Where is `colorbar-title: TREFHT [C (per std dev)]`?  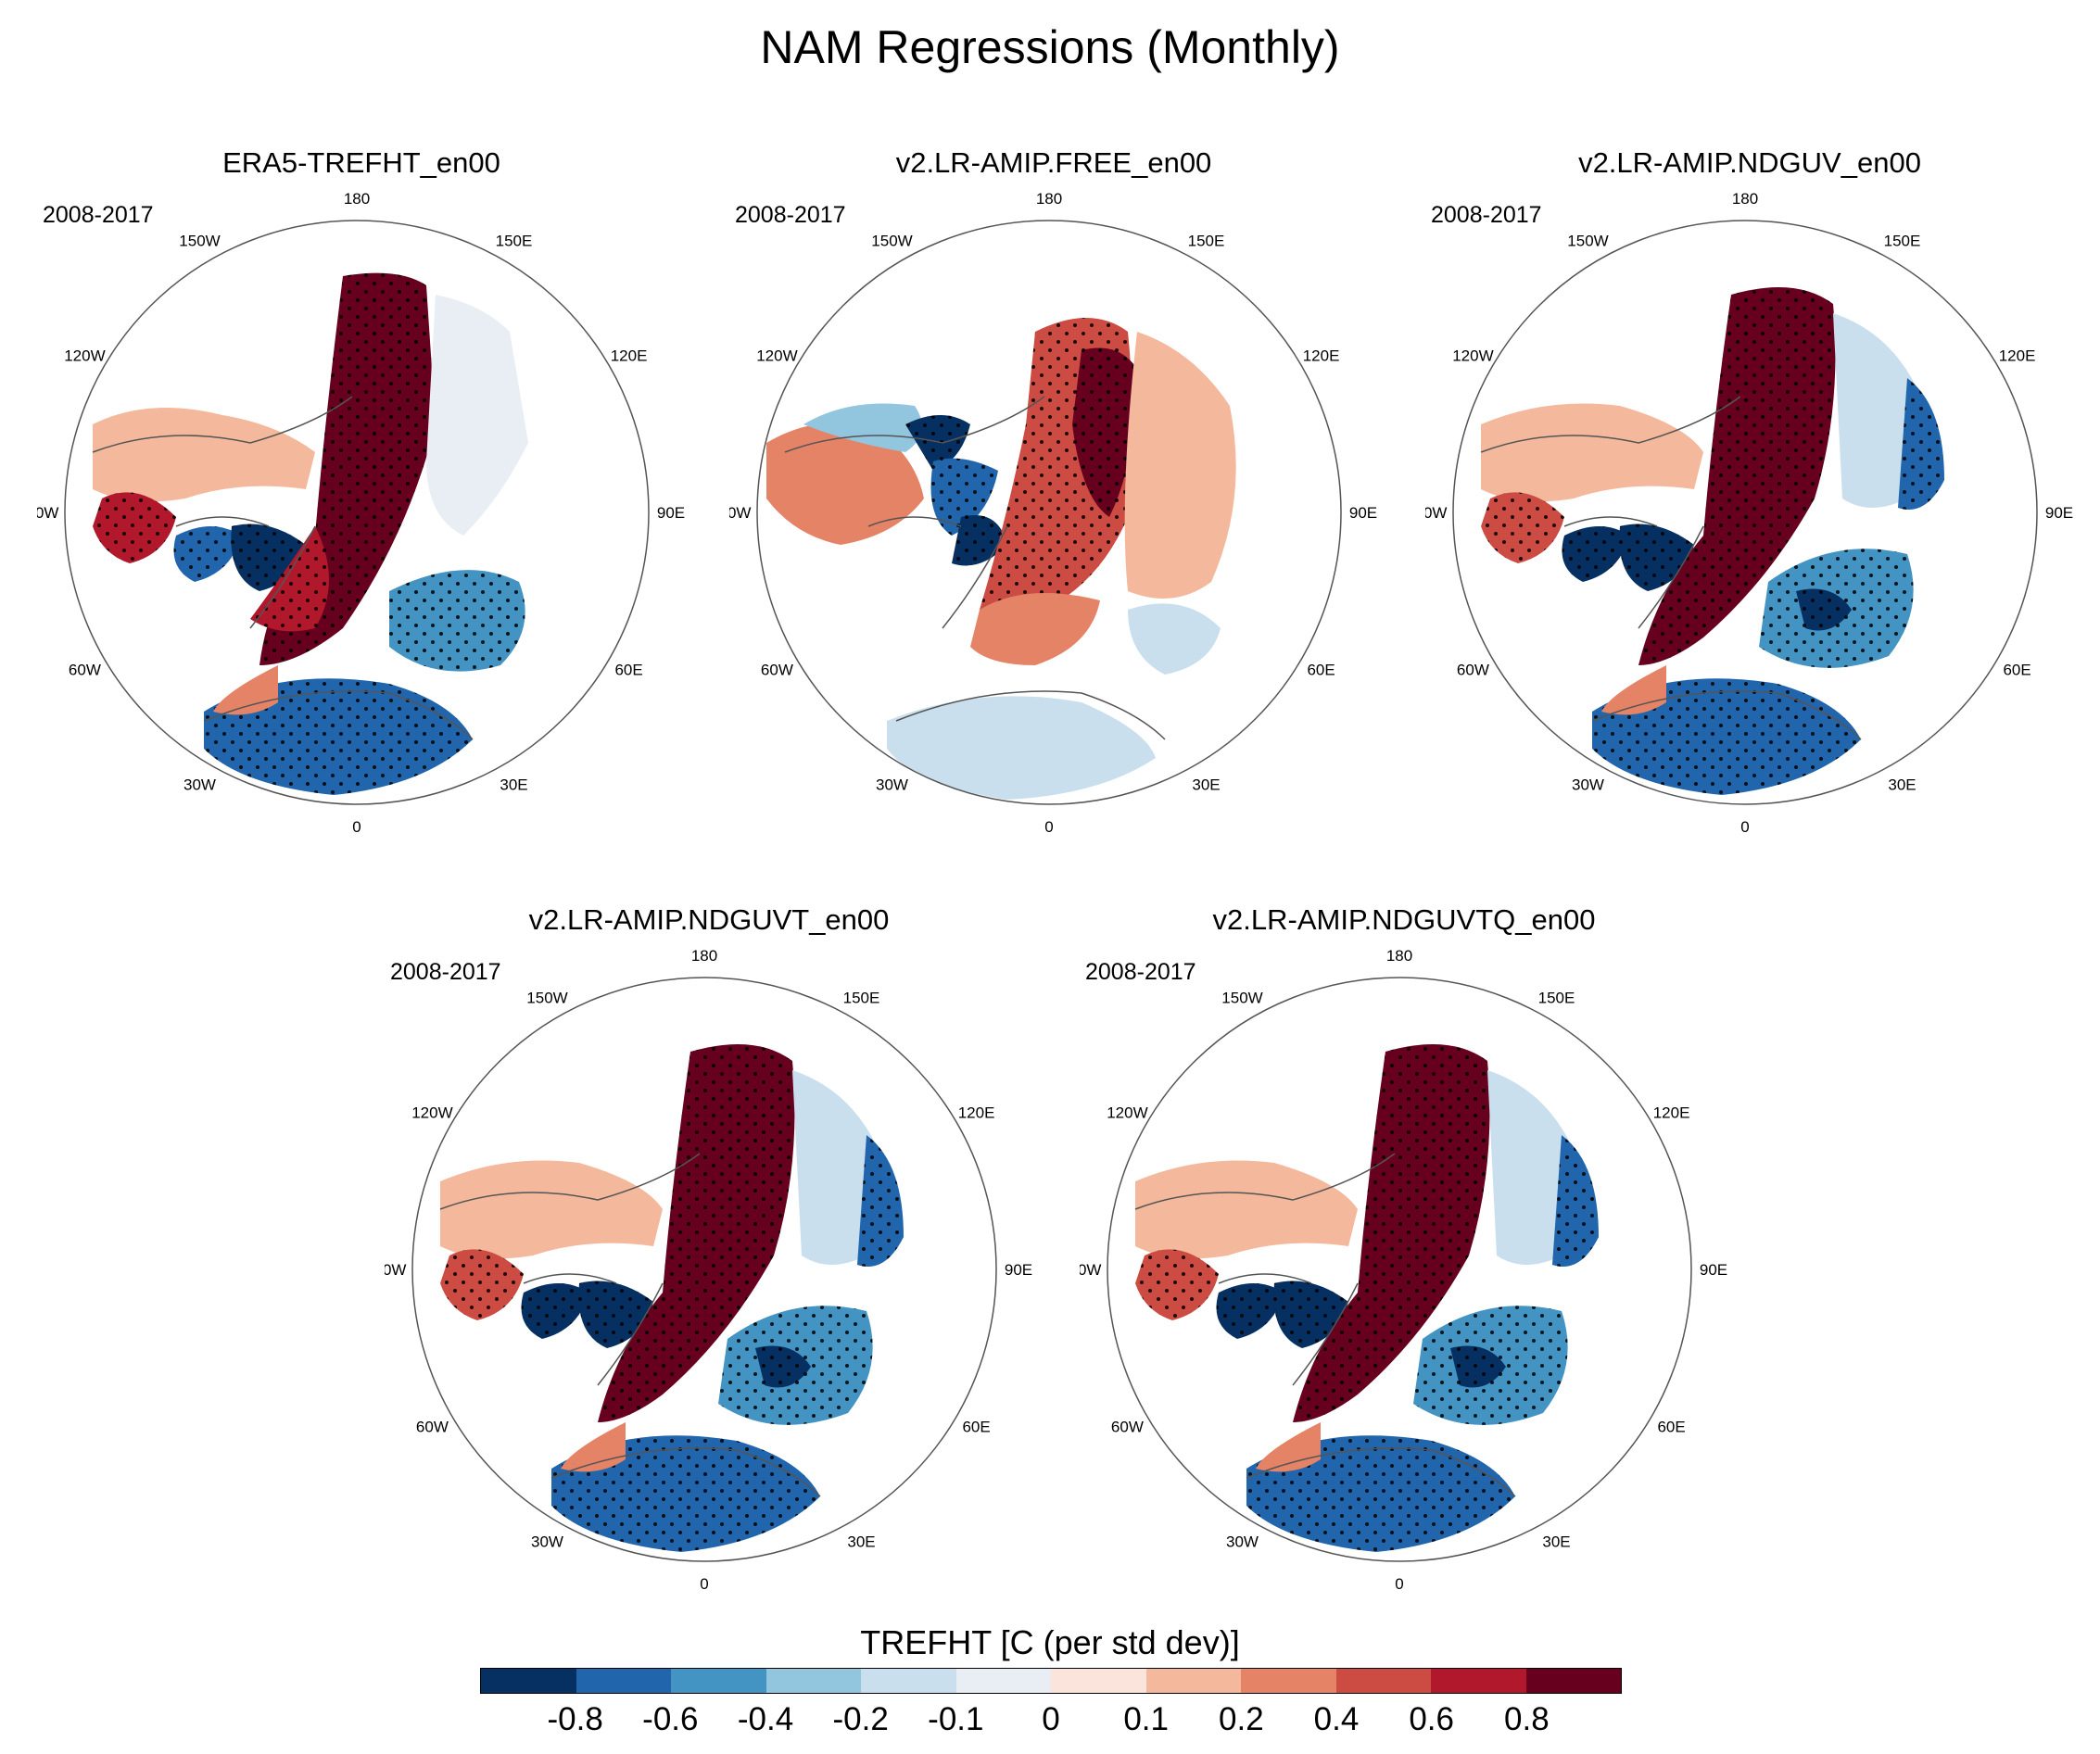
colorbar-title: TREFHT [C (per std dev)] is located at coordinates (1050, 1642).